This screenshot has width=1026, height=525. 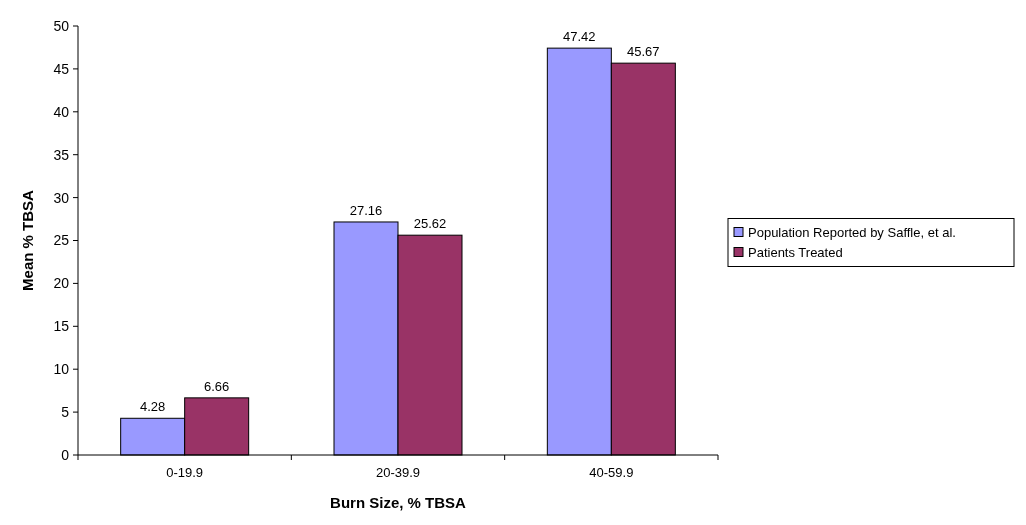 What do you see at coordinates (398, 472) in the screenshot?
I see `x-tick-label: 20-39.9` at bounding box center [398, 472].